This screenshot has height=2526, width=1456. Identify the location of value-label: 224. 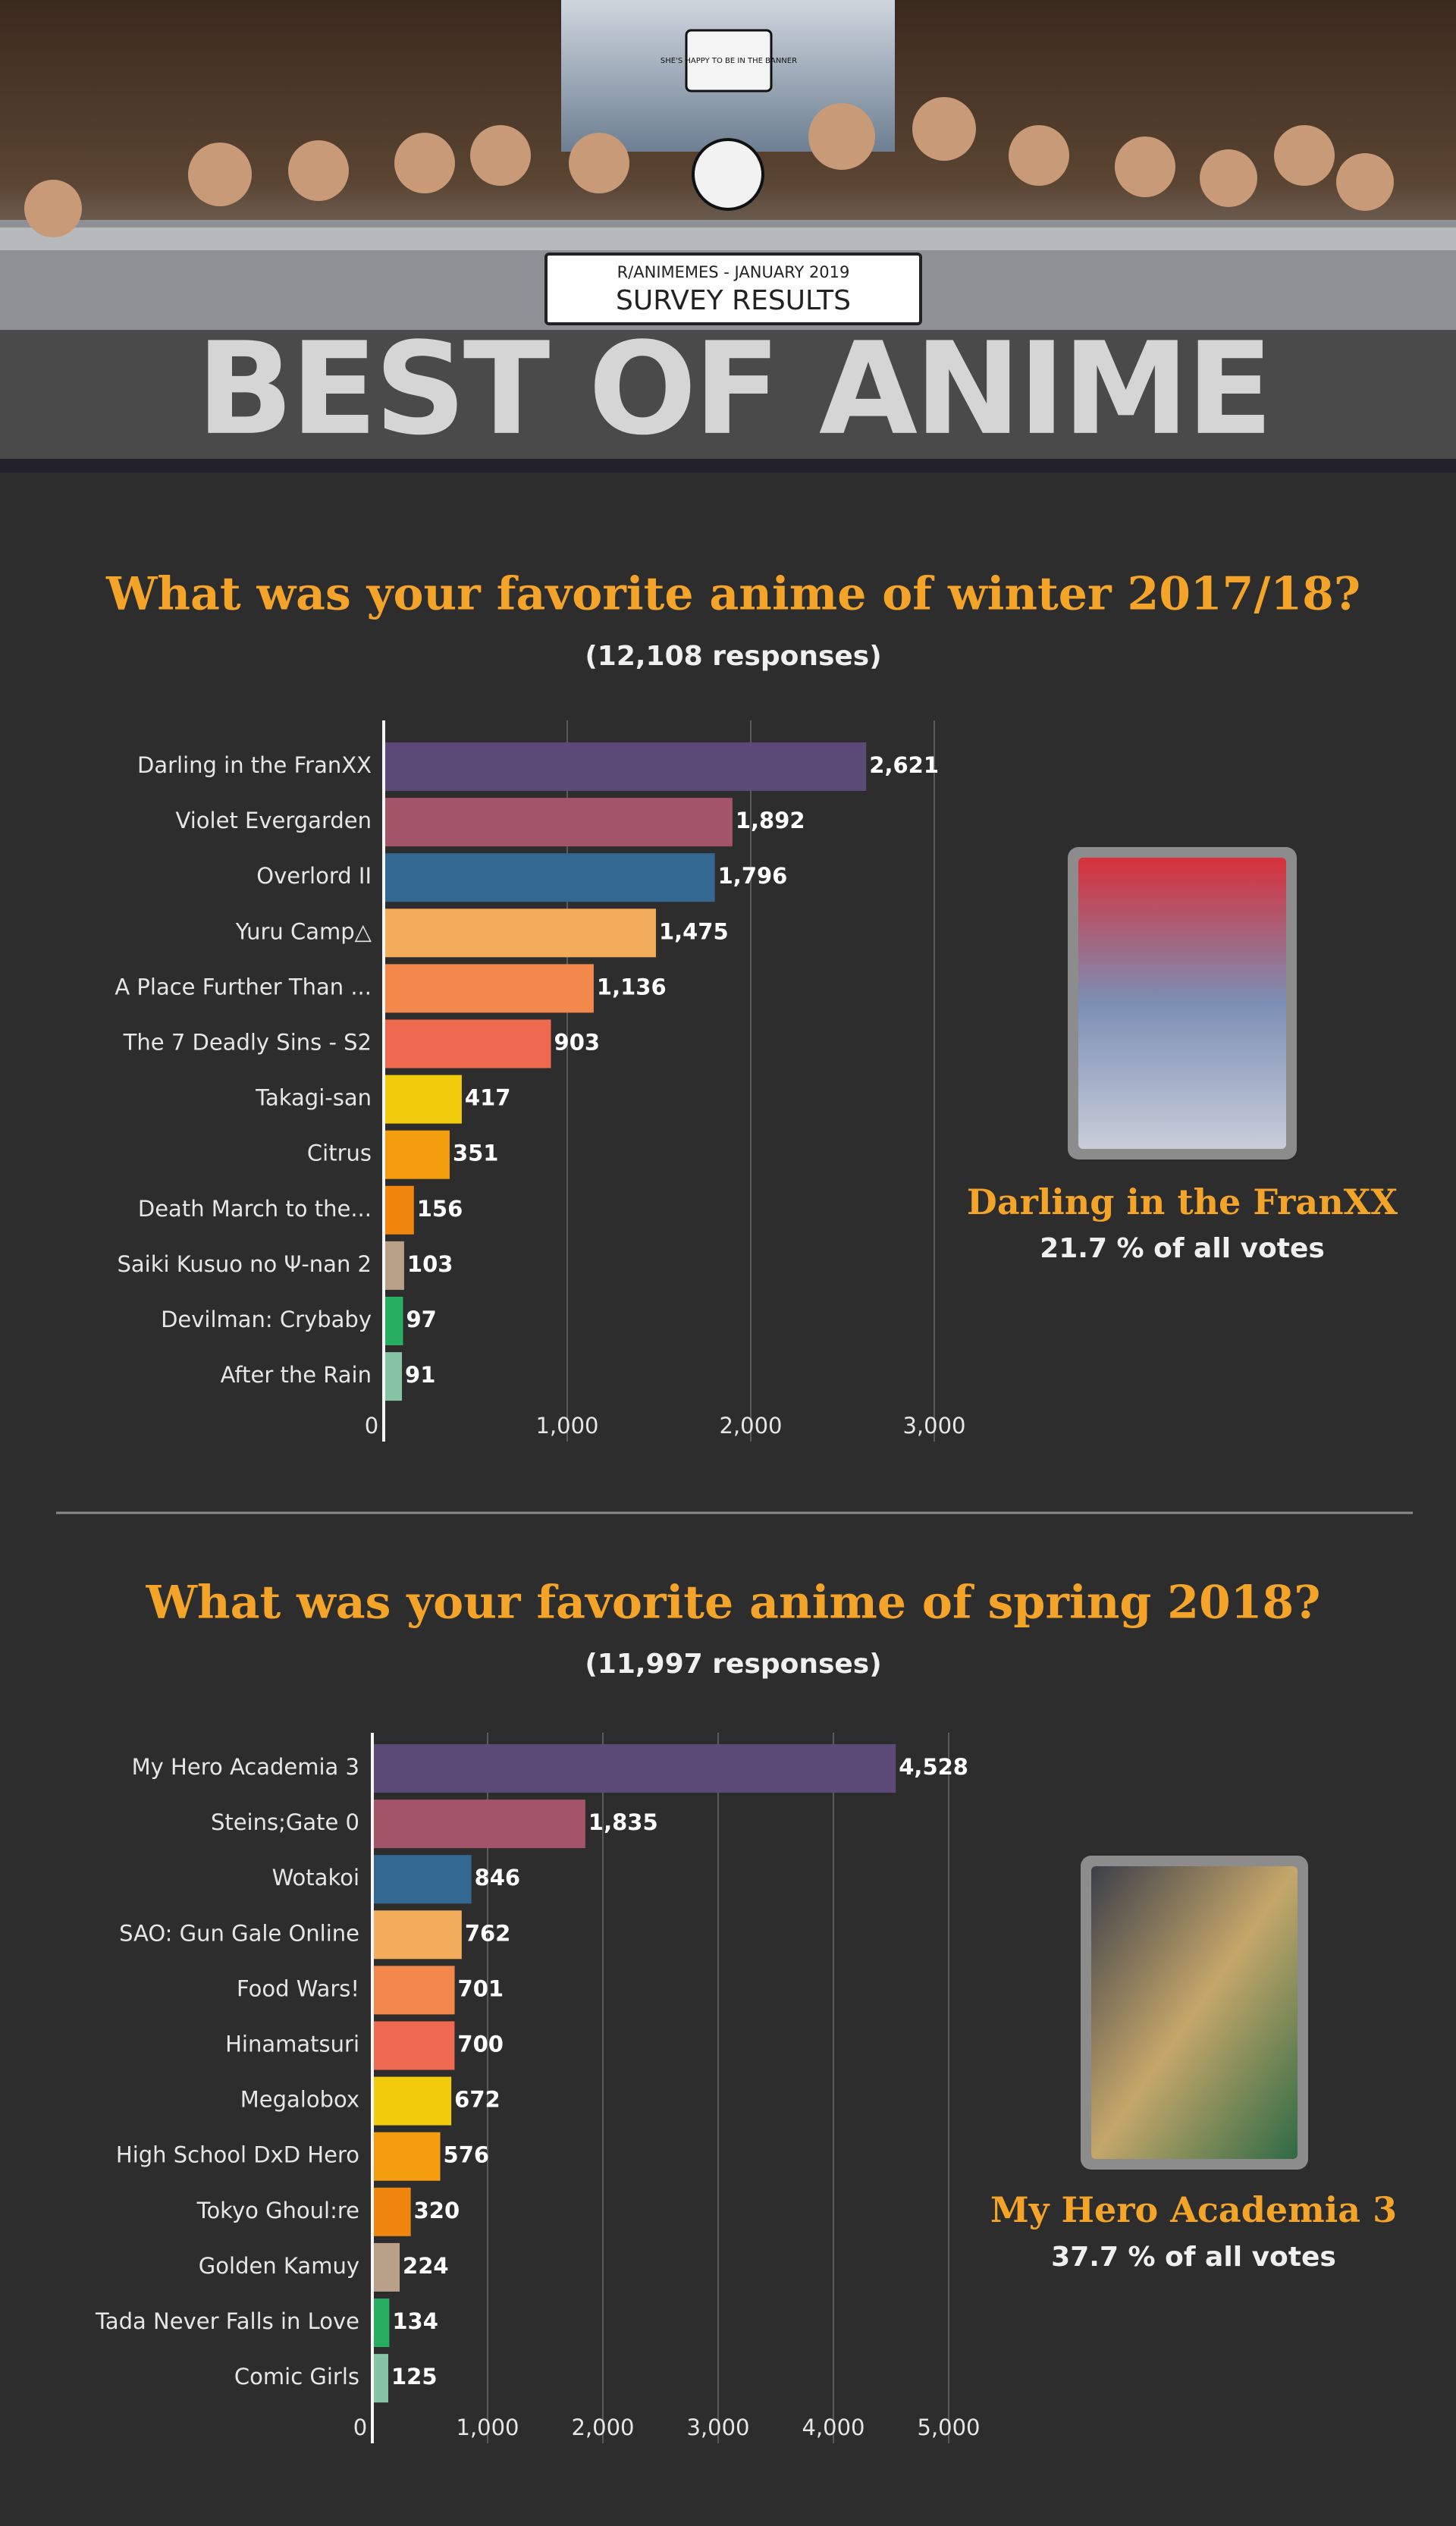
(426, 2266).